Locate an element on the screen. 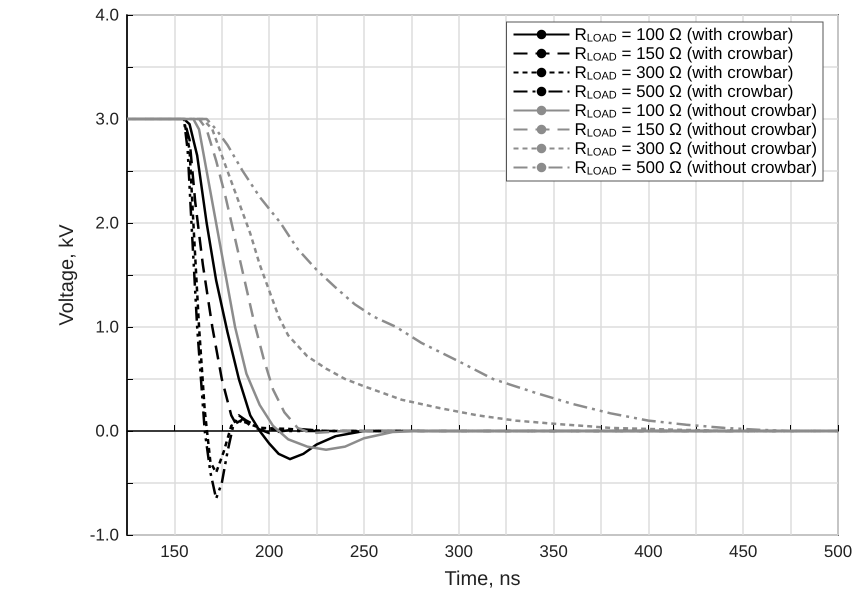 The image size is (863, 608). x-tick-label: 450 is located at coordinates (743, 551).